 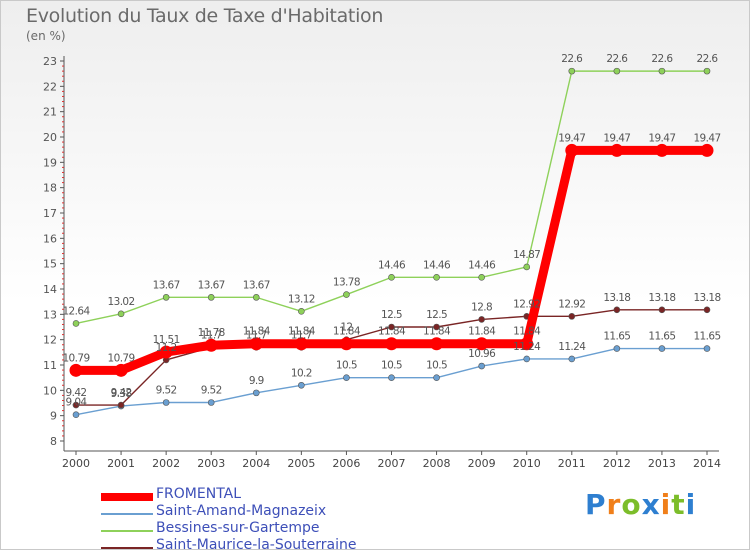 I want to click on x-tick-label: 2000, so click(x=76, y=463).